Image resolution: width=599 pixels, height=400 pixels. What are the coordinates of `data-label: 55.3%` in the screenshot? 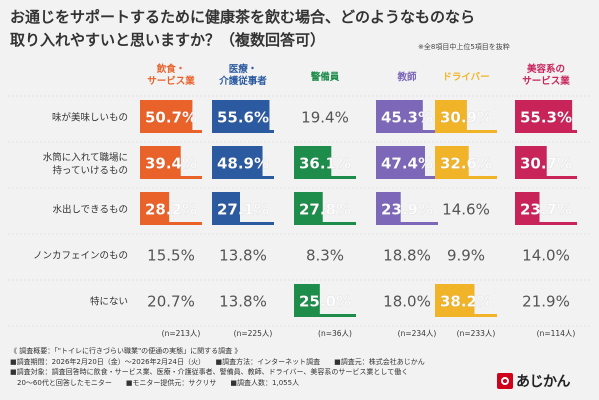 It's located at (546, 118).